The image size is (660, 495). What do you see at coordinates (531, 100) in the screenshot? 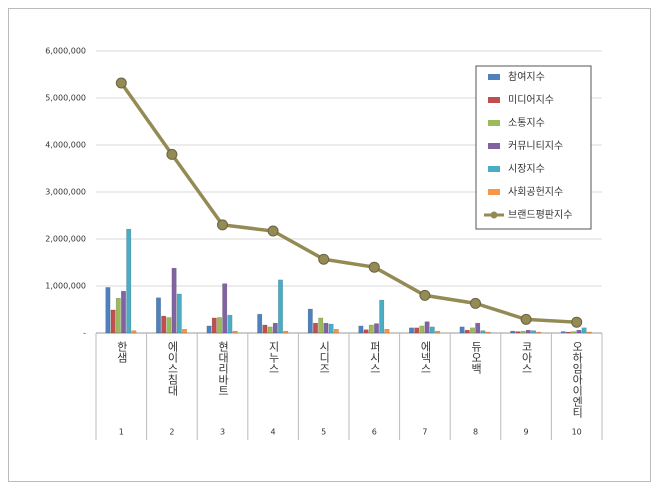
I see `legend-label: 미디어지수` at bounding box center [531, 100].